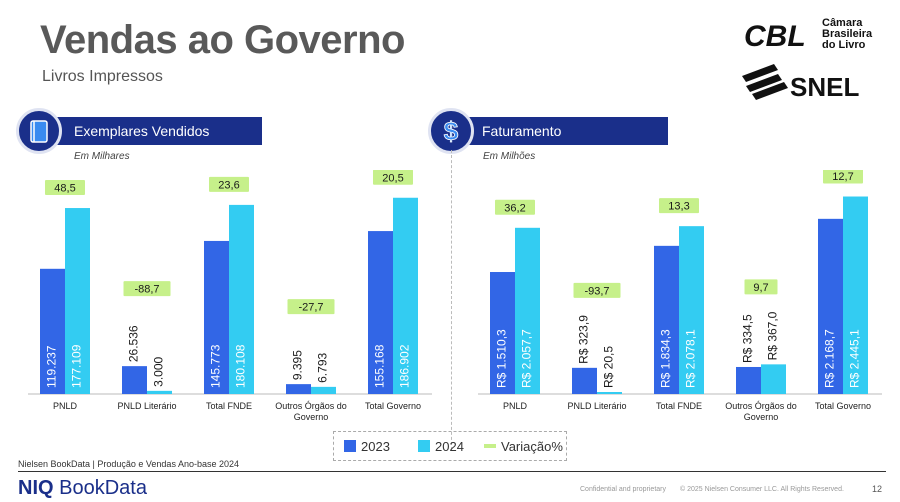  What do you see at coordinates (375, 446) in the screenshot?
I see `legend-label: 2023` at bounding box center [375, 446].